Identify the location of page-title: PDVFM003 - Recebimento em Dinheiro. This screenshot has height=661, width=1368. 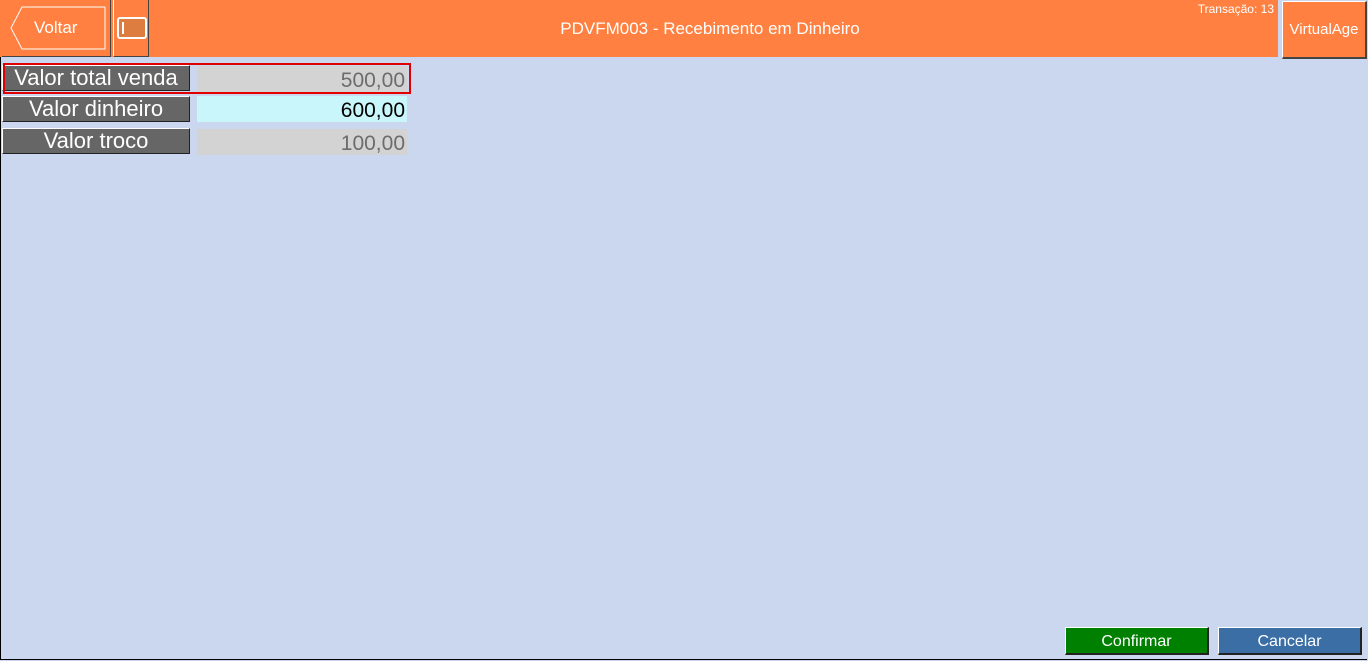
(710, 28).